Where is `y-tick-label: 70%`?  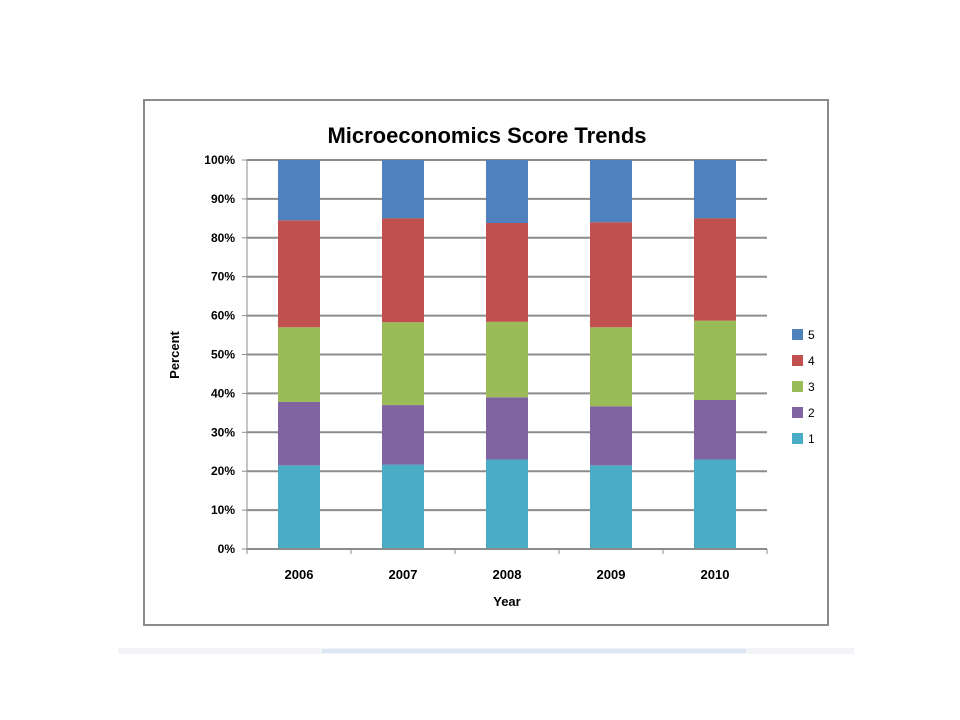
y-tick-label: 70% is located at coordinates (223, 277).